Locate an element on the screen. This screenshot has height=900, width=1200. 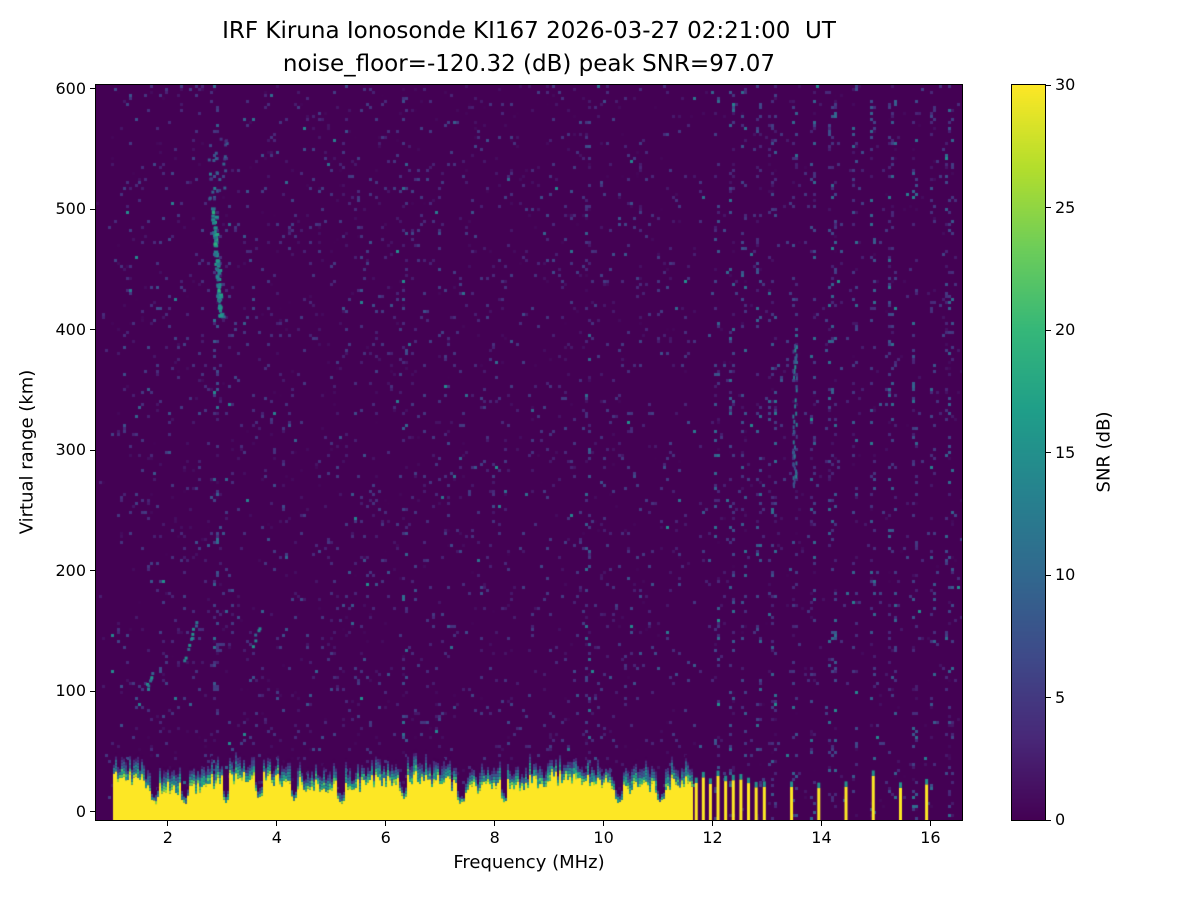
y-tick-label: 100 is located at coordinates (70, 691).